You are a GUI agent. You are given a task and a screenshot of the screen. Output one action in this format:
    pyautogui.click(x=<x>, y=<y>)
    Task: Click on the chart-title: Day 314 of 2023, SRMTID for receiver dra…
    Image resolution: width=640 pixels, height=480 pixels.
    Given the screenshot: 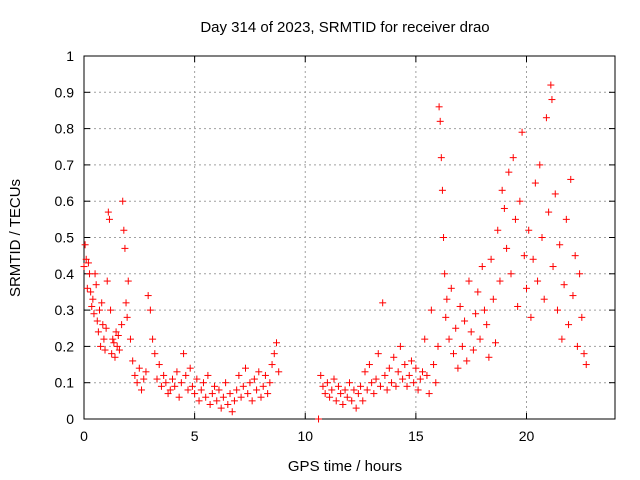 What is the action you would take?
    pyautogui.click(x=344, y=27)
    